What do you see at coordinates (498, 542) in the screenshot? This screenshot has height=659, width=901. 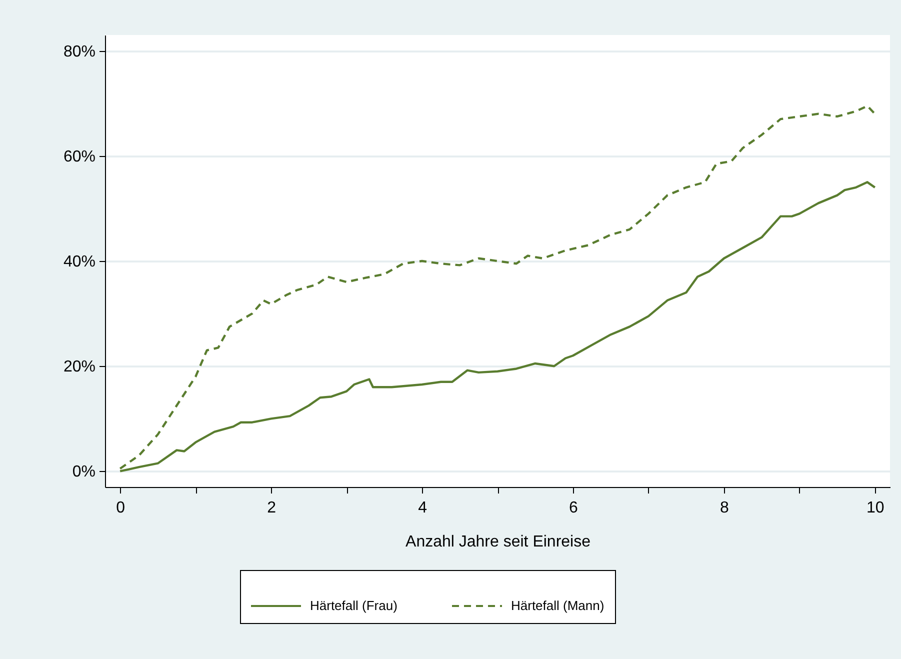 I see `x-axis-title: Anzahl Jahre seit Einreise` at bounding box center [498, 542].